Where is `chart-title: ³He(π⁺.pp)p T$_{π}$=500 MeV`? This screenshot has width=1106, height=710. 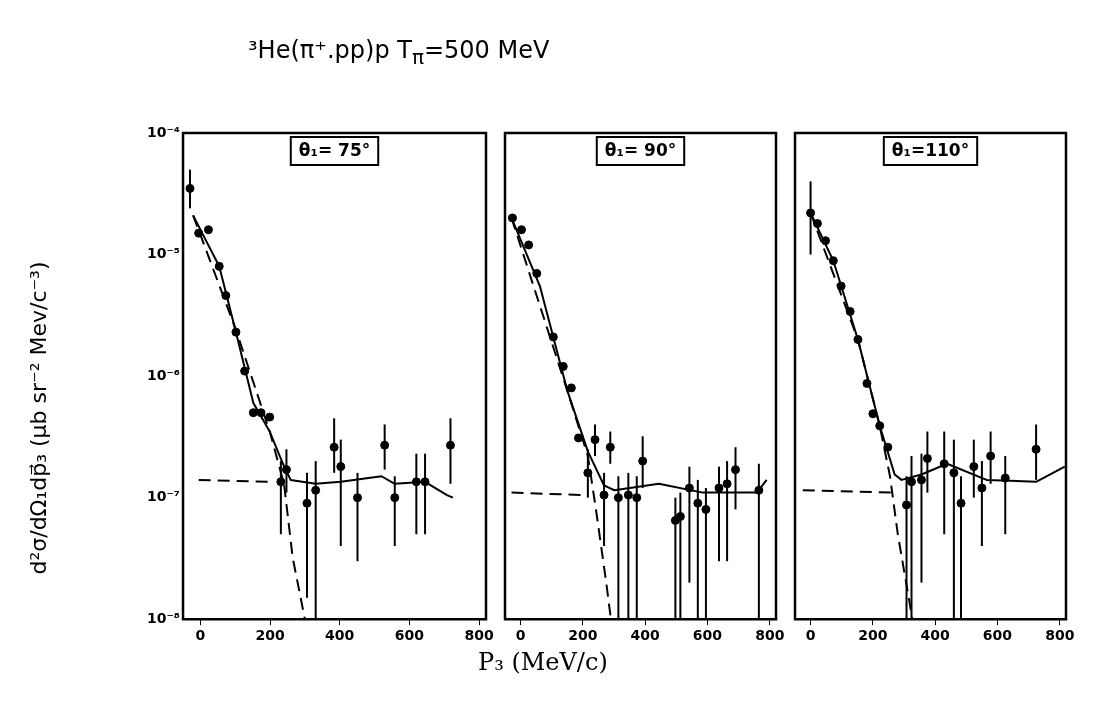
chart-title: ³He(π⁺.pp)p T$_{π}$=500 MeV is located at coordinates (399, 52).